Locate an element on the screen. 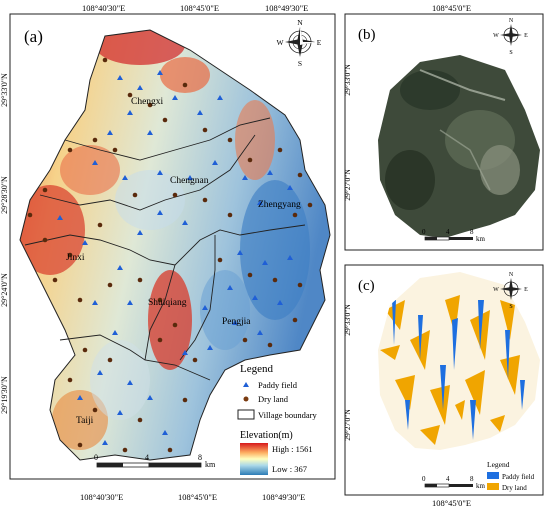  panel-c-bottom-coord: 108°45'0"E is located at coordinates (451, 503).